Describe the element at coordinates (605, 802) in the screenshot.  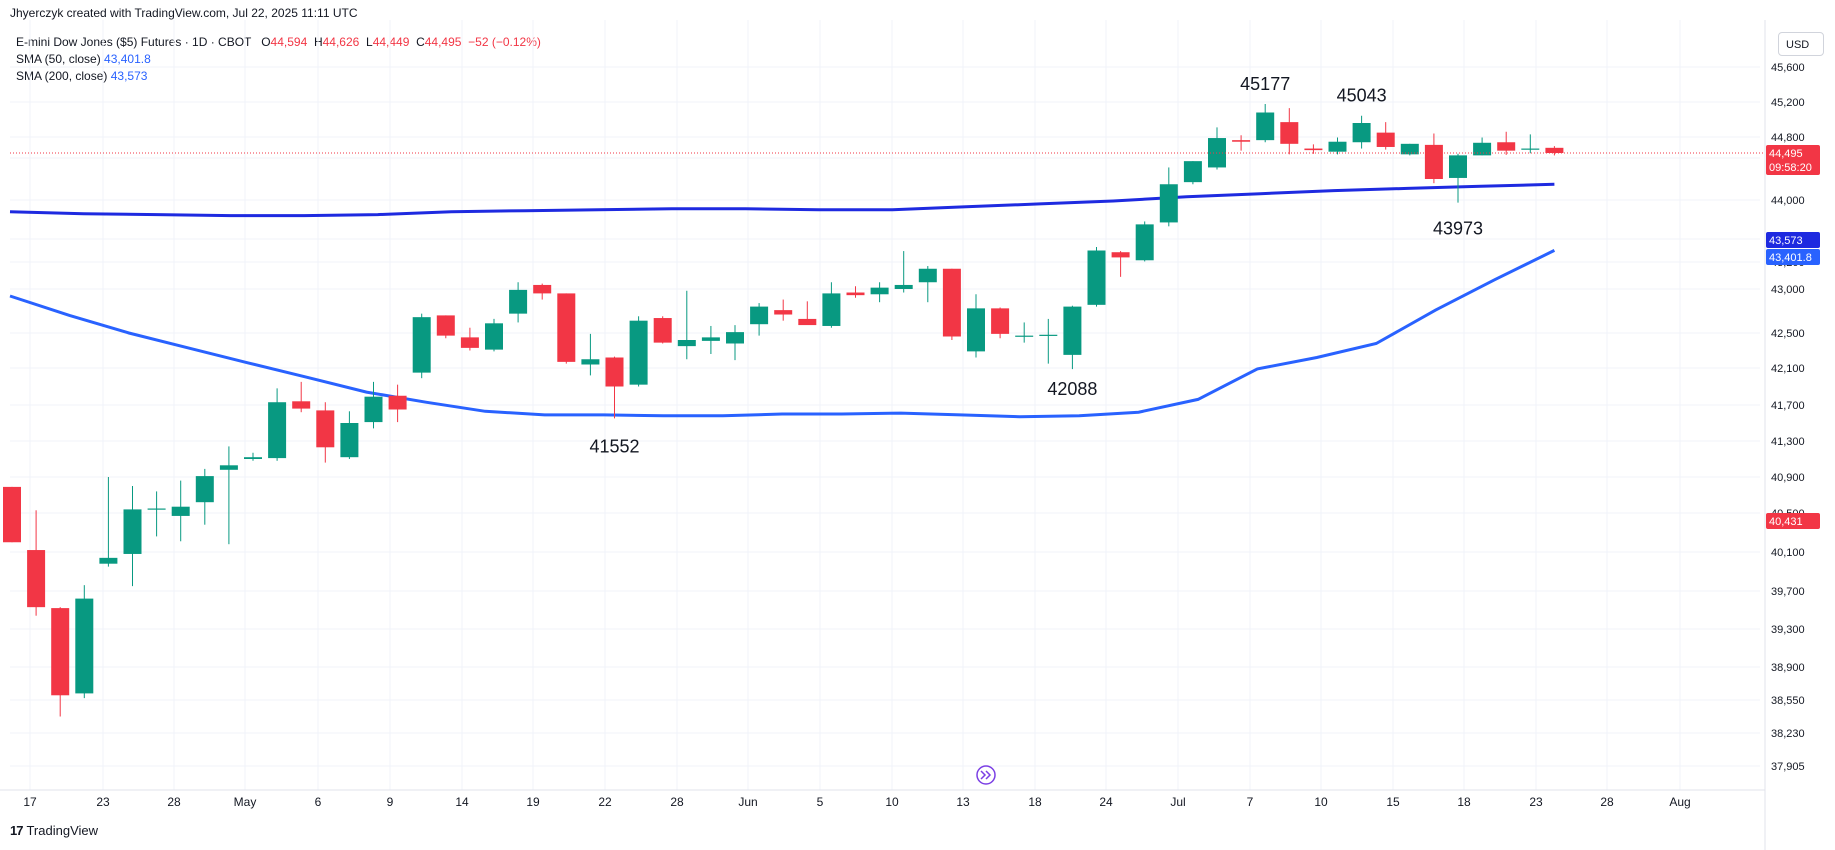
I see `time-tick-label: 22` at that location.